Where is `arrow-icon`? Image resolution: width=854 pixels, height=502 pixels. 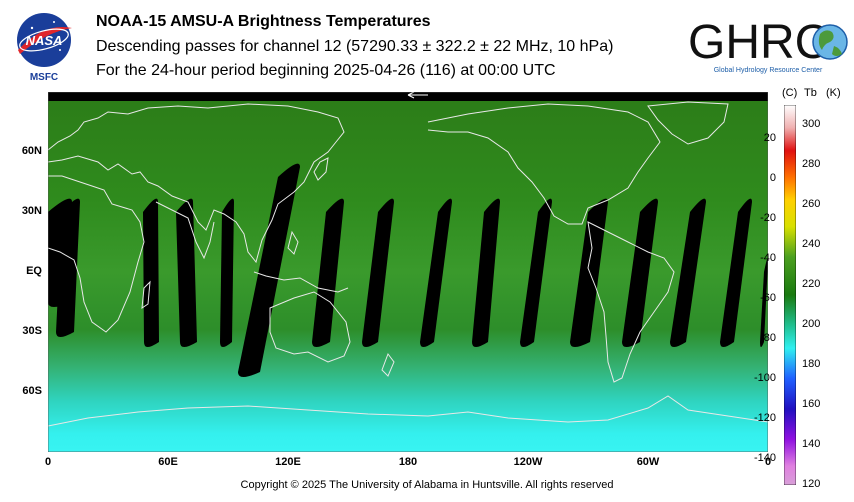
arrow-icon is located at coordinates (417, 95).